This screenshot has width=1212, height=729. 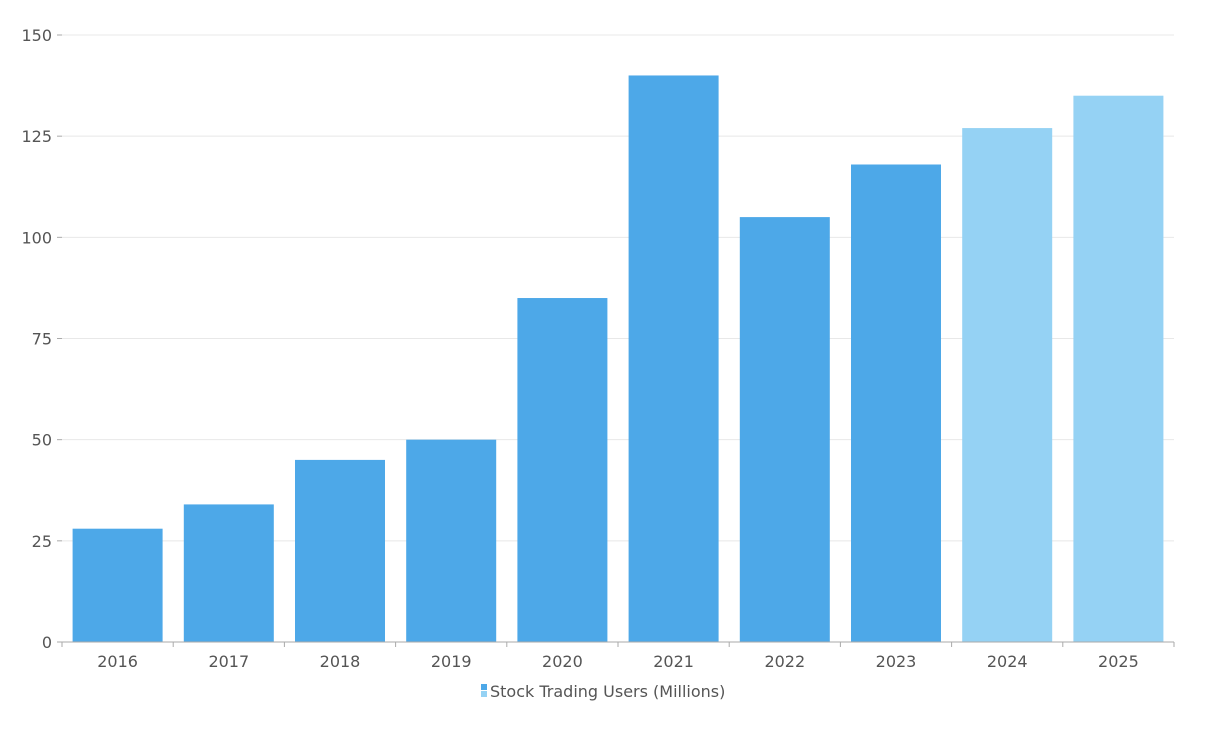 I want to click on bar-2021, so click(x=673, y=358).